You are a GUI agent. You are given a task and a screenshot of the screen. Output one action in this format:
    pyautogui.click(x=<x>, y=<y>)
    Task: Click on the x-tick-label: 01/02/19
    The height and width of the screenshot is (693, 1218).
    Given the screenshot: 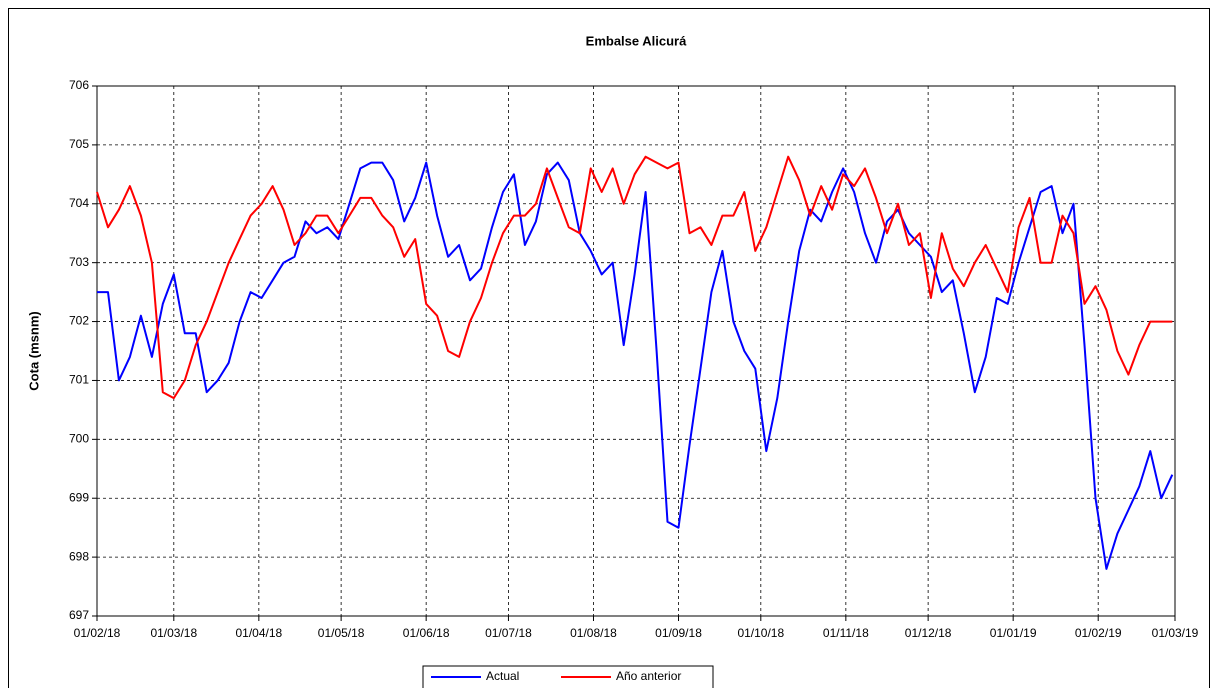 What is the action you would take?
    pyautogui.click(x=1098, y=633)
    